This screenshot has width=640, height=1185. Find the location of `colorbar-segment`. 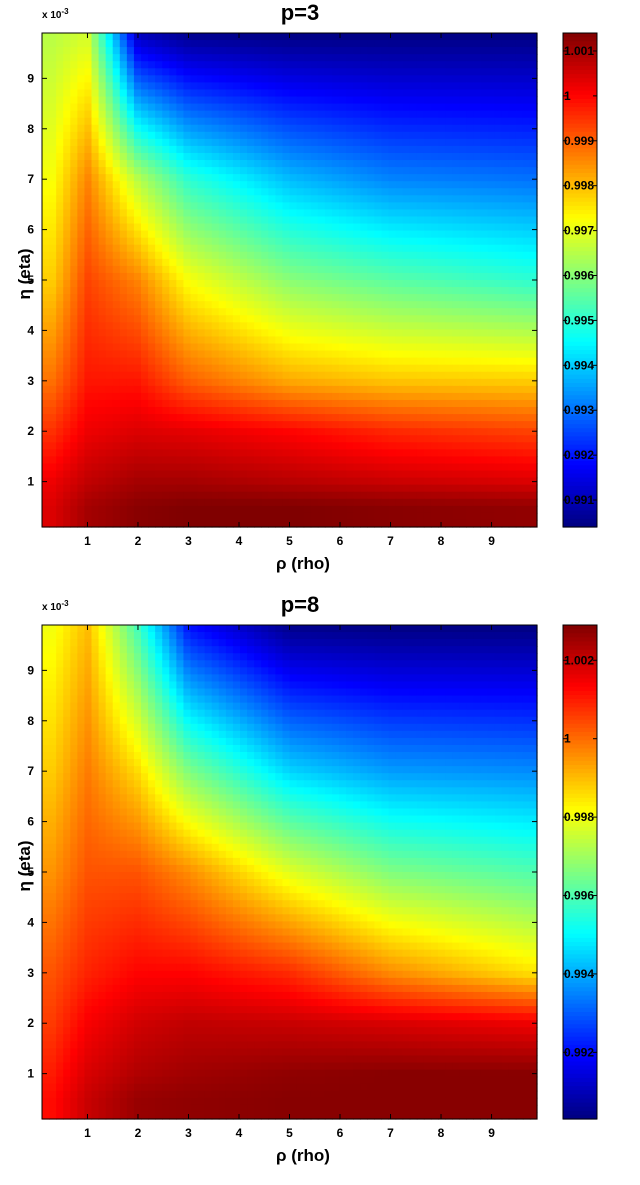

colorbar-segment is located at coordinates (580, 64).